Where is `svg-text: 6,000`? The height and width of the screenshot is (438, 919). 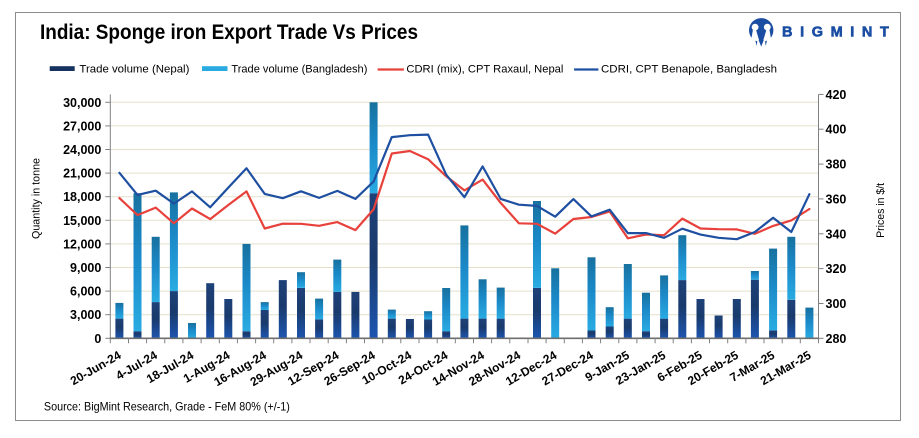
svg-text: 6,000 is located at coordinates (85, 292).